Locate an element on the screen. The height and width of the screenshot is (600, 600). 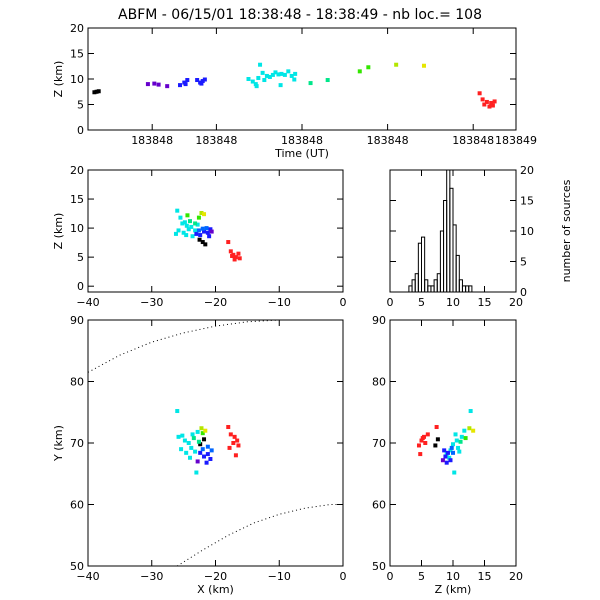
height-histogram-xtick-label: 10 is located at coordinates (453, 302).